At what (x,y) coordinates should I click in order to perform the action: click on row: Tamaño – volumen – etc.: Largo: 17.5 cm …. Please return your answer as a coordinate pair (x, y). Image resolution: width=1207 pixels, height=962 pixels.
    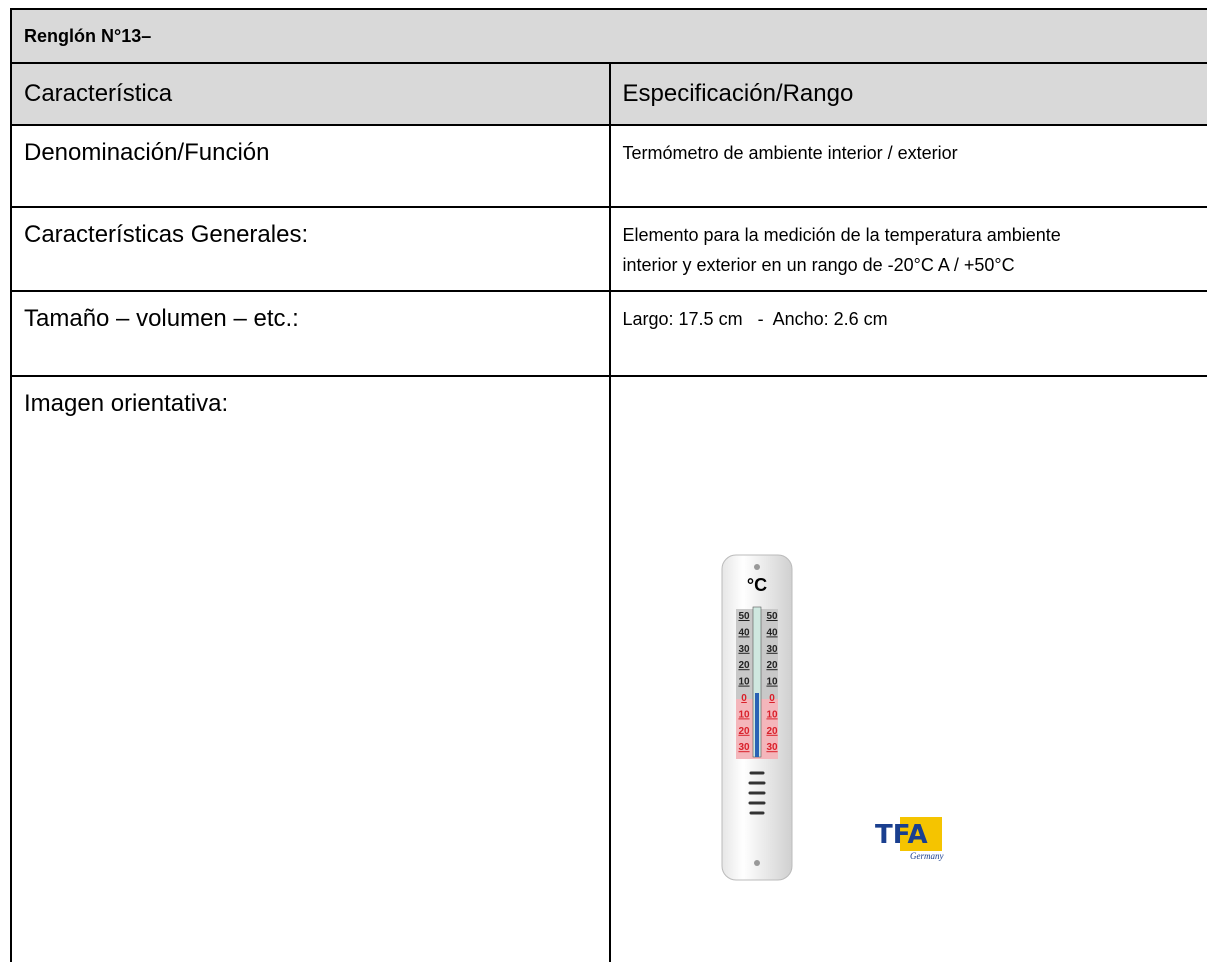
    Looking at the image, I should click on (609, 333).